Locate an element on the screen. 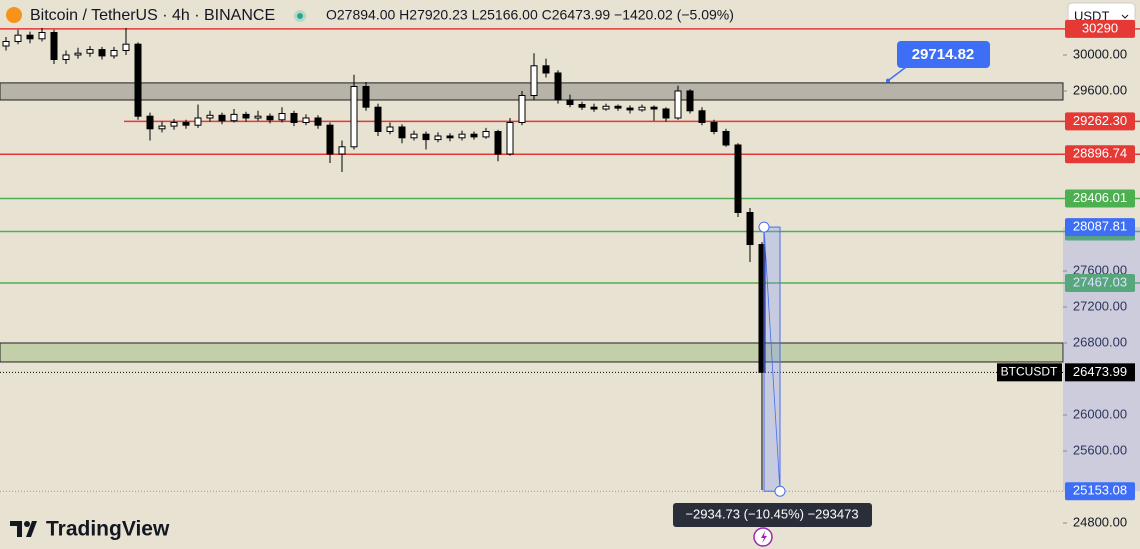  callout-label: 29714.82 is located at coordinates (943, 54).